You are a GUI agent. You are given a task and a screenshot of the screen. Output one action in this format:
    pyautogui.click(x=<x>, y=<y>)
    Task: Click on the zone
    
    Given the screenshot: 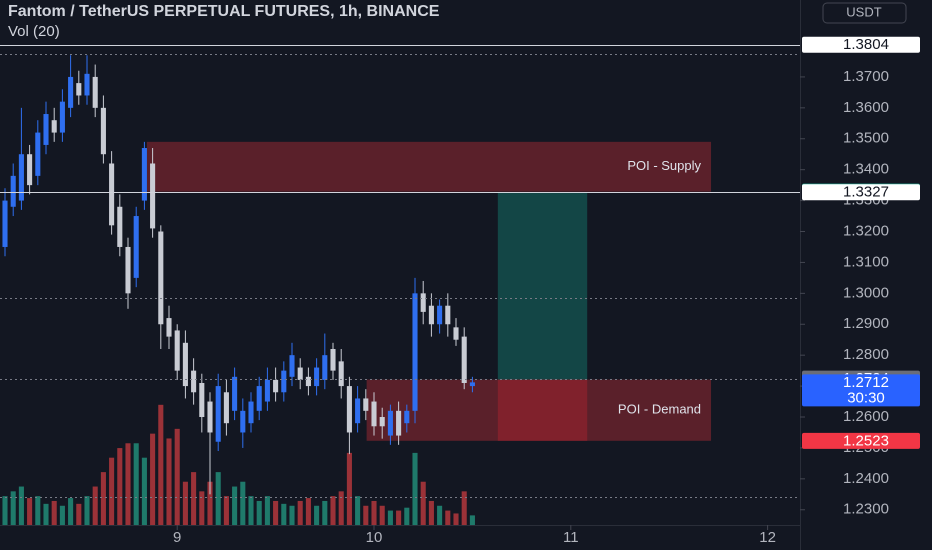 What is the action you would take?
    pyautogui.click(x=429, y=166)
    